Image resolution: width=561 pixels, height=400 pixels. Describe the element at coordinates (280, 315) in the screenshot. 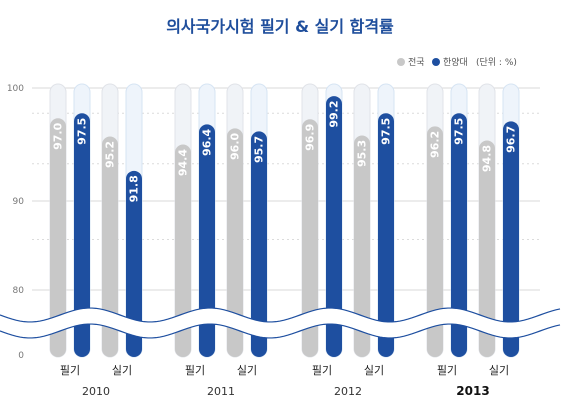

I see `axis-break-line-top` at that location.